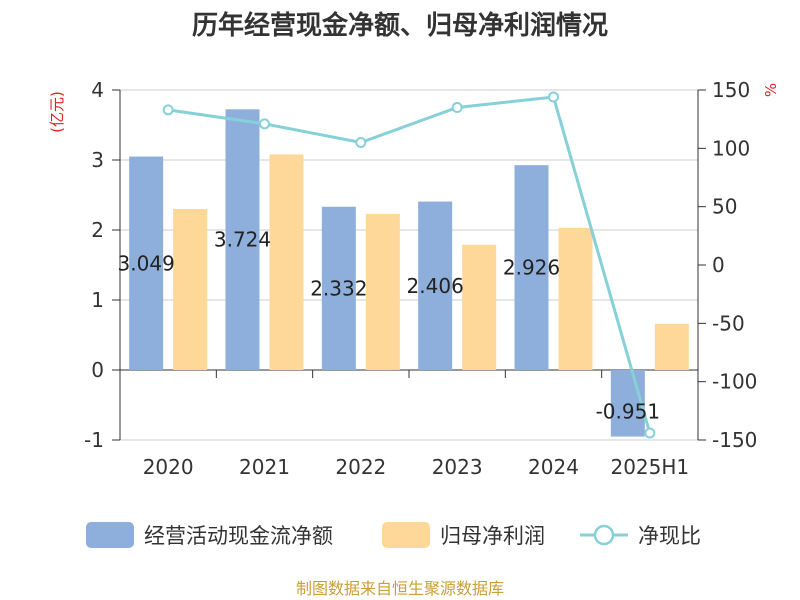 The height and width of the screenshot is (600, 800). What do you see at coordinates (669, 536) in the screenshot?
I see `legend-label: 净现比` at bounding box center [669, 536].